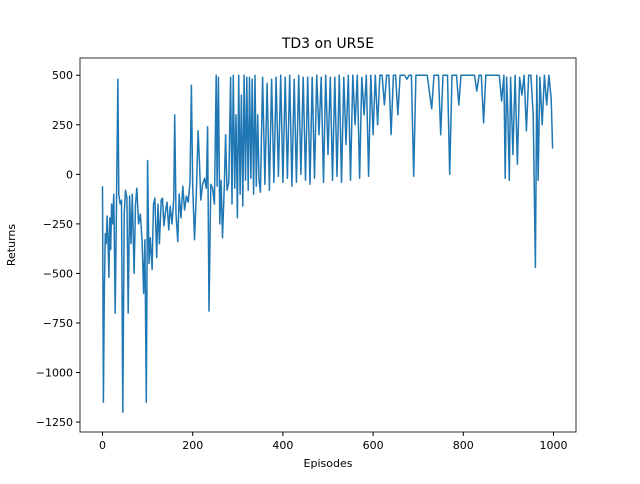  What do you see at coordinates (327, 44) in the screenshot?
I see `chart-title: TD3 on UR5E` at bounding box center [327, 44].